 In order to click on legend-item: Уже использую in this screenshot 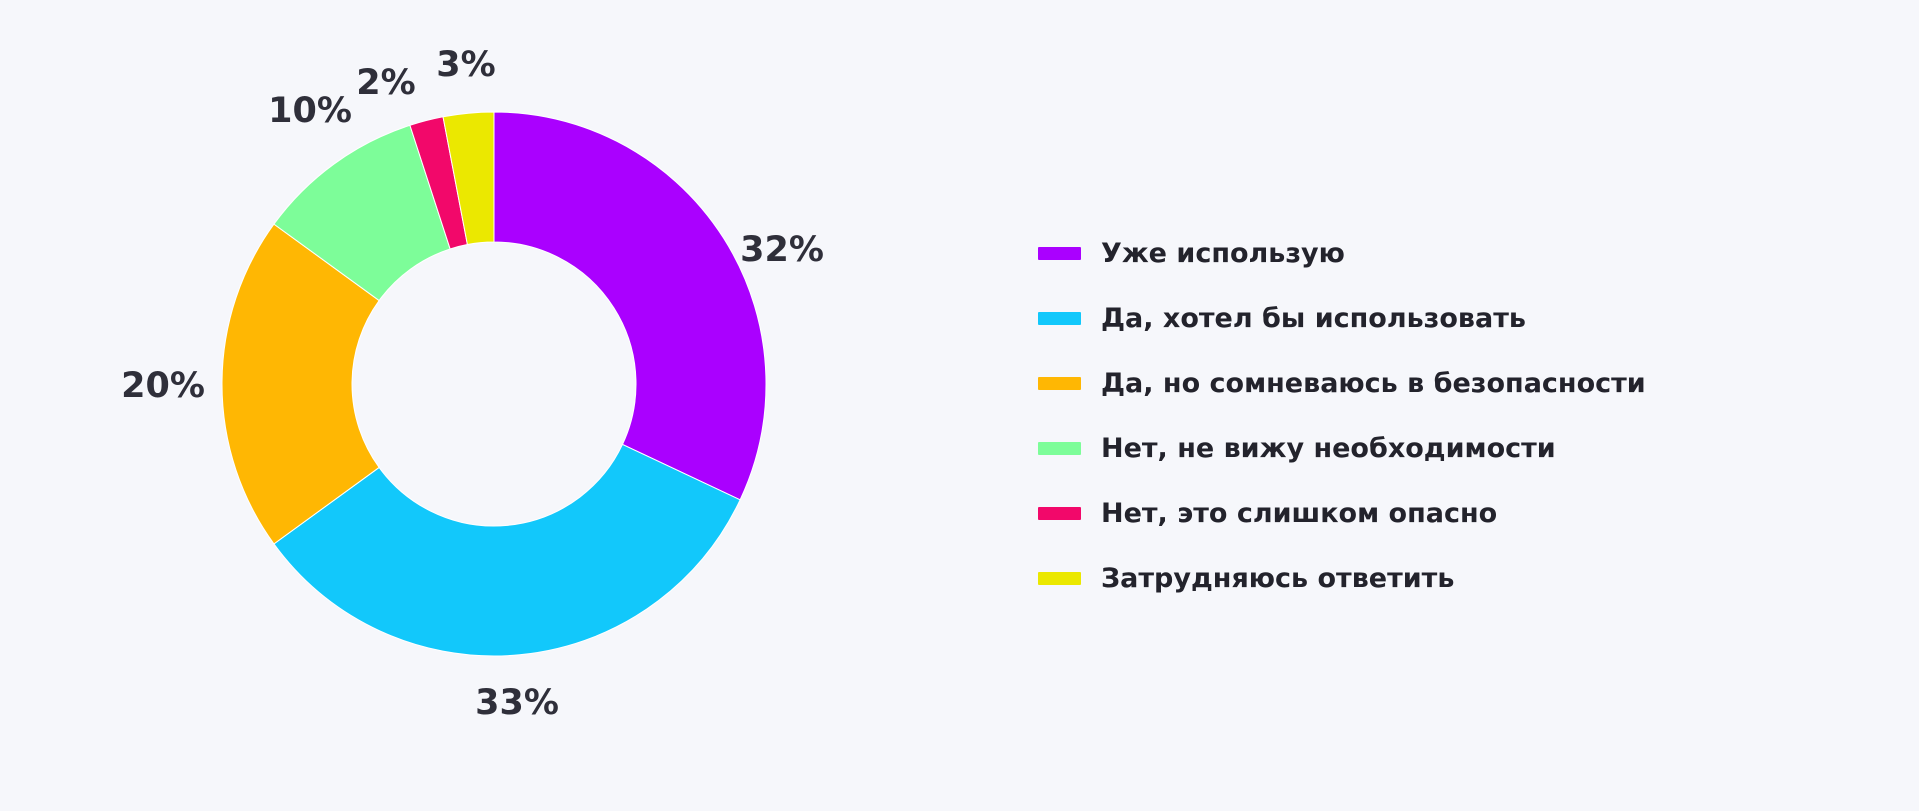, I will do `click(1342, 253)`.